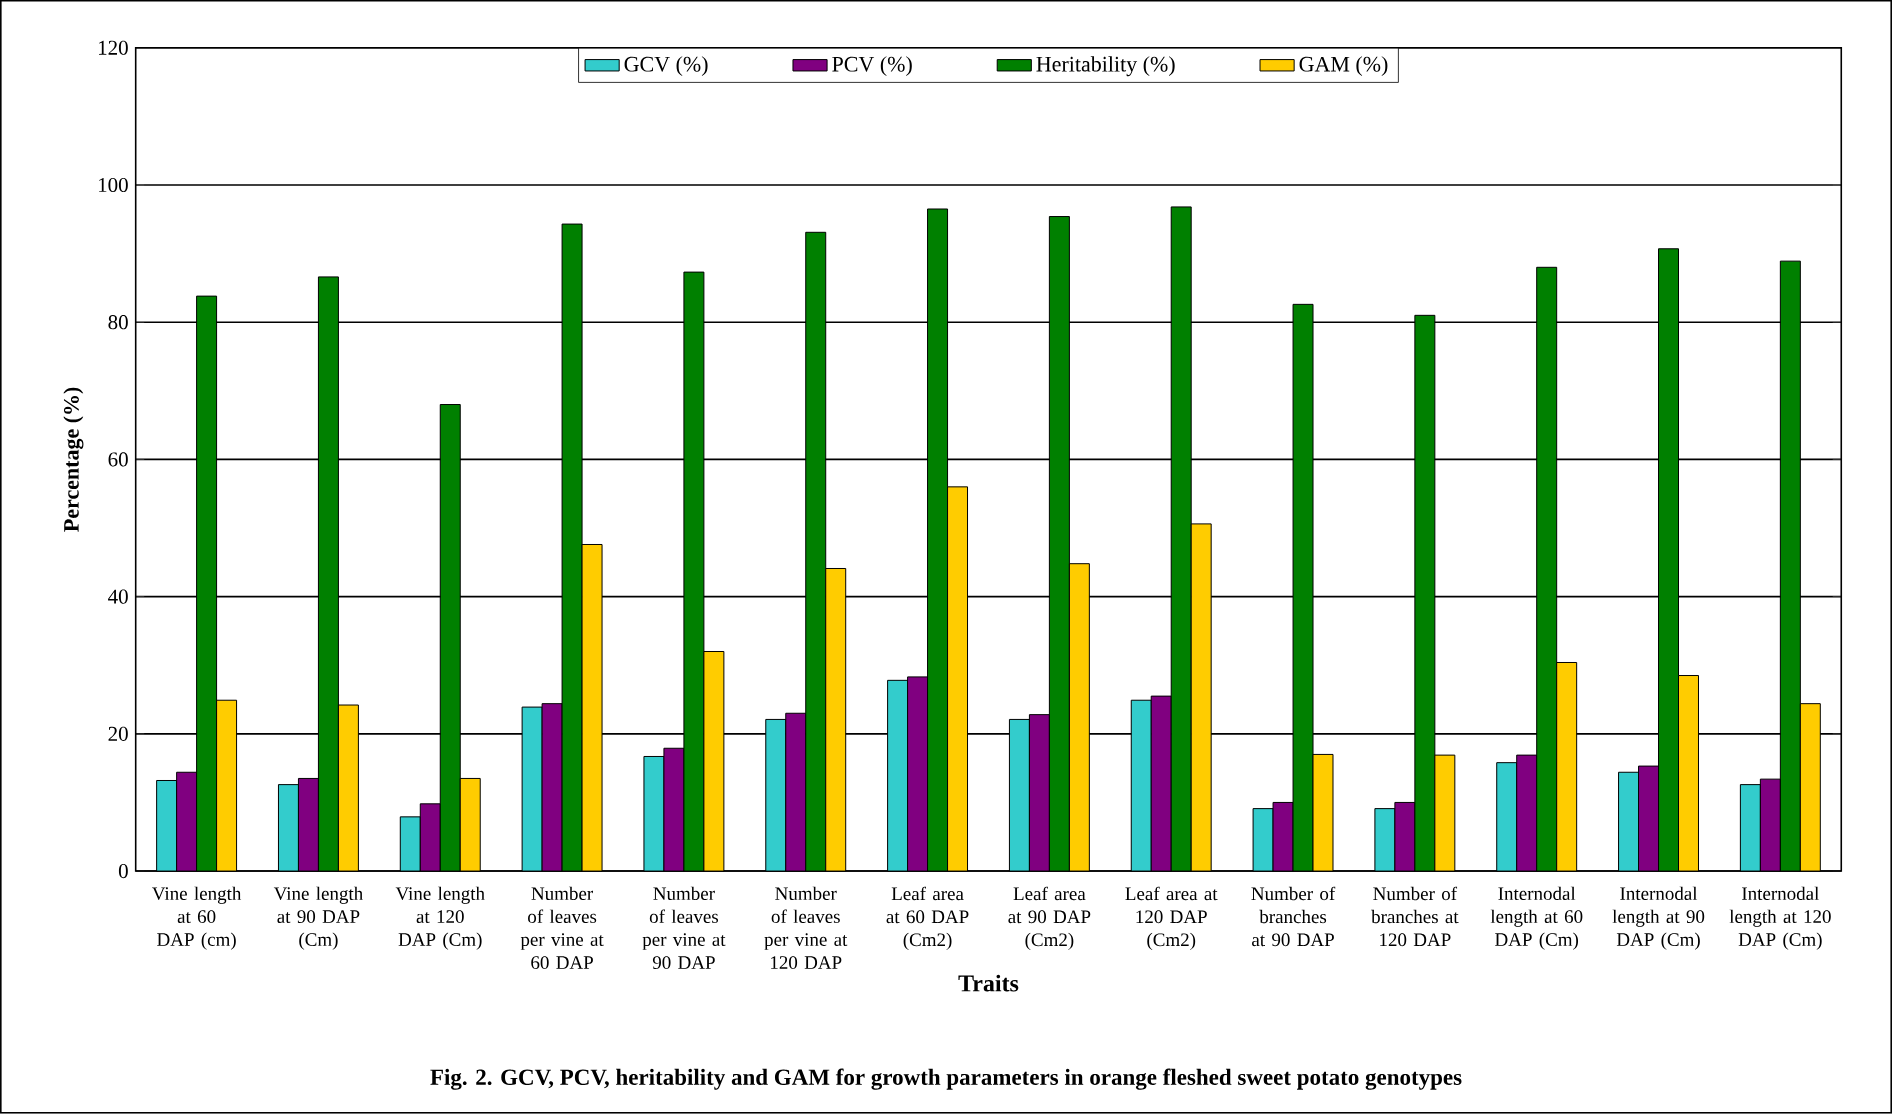 The image size is (1892, 1114). I want to click on x-tick-label: Number of leaves per vine at 60 DAP, so click(562, 928).